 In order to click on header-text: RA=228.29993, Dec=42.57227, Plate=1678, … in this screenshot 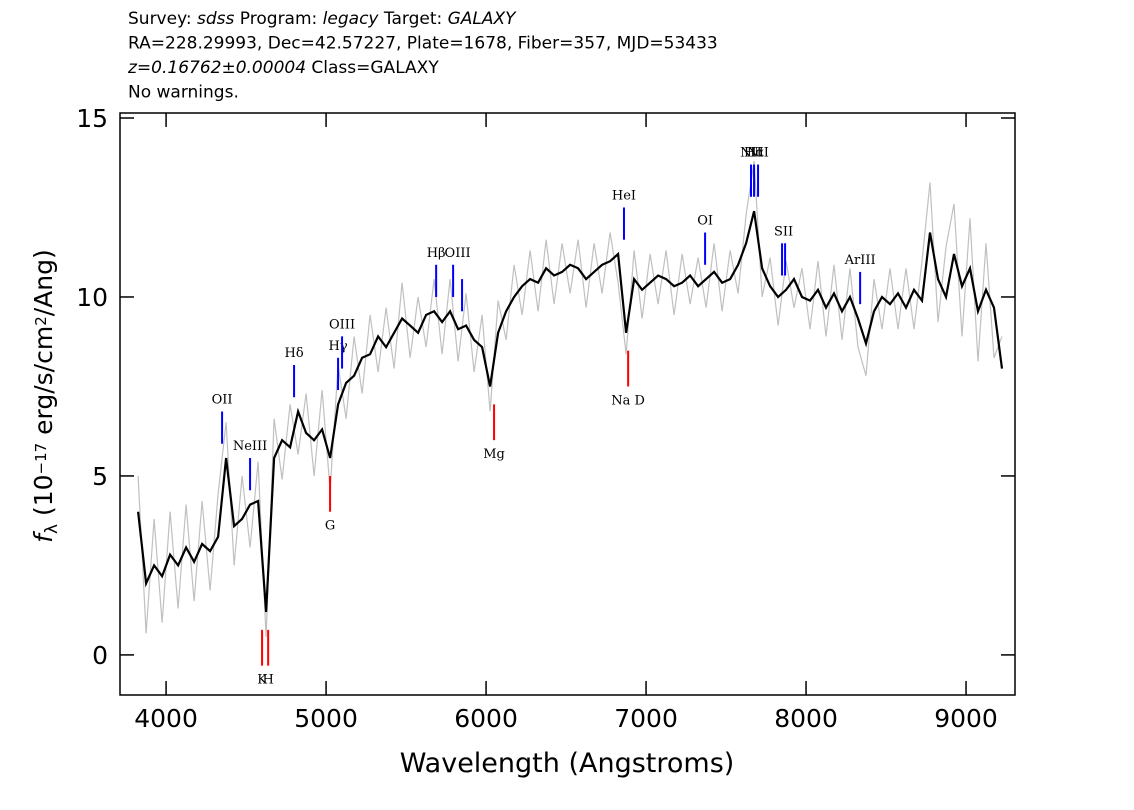, I will do `click(423, 44)`.